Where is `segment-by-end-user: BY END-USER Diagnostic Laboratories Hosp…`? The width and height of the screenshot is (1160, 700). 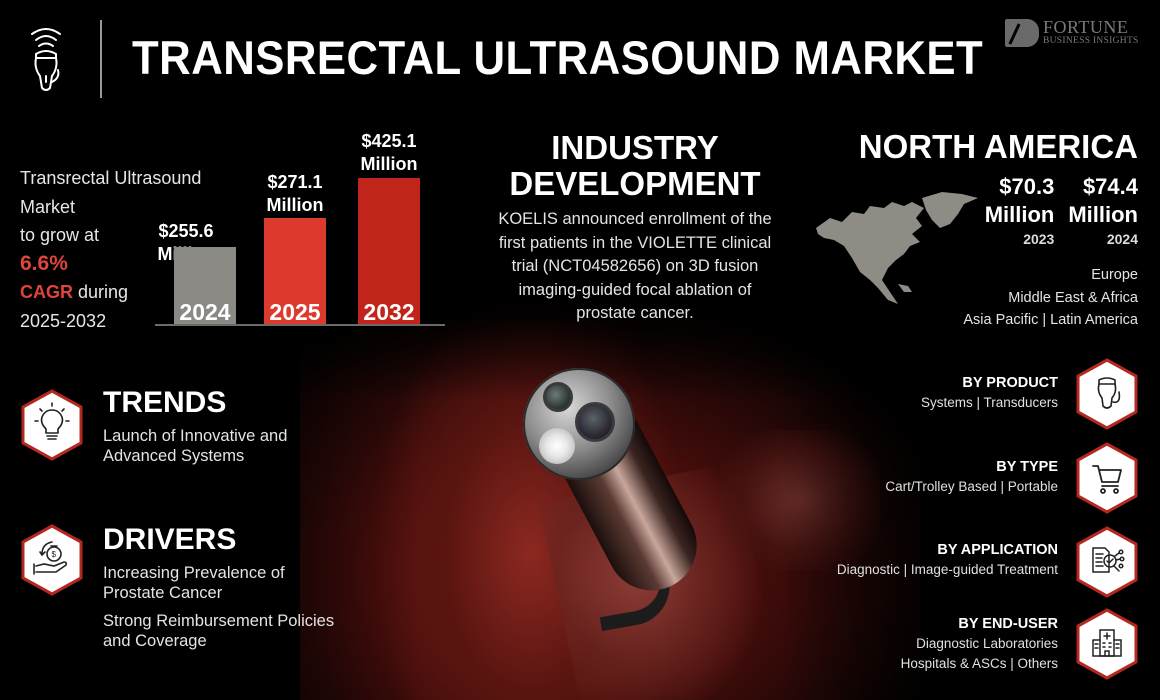
segment-by-end-user: BY END-USER Diagnostic Laboratories Hosp… is located at coordinates (979, 644).